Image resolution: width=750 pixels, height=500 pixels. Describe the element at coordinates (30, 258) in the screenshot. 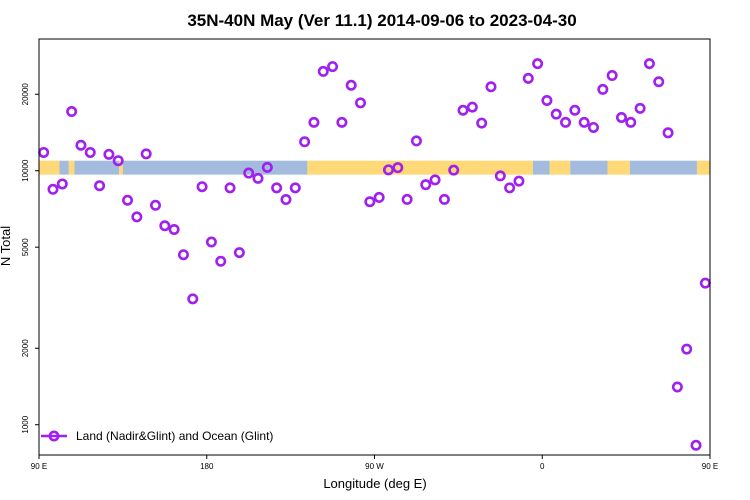

I see `y-axis: 1000 2000 5000 10000 20000` at that location.